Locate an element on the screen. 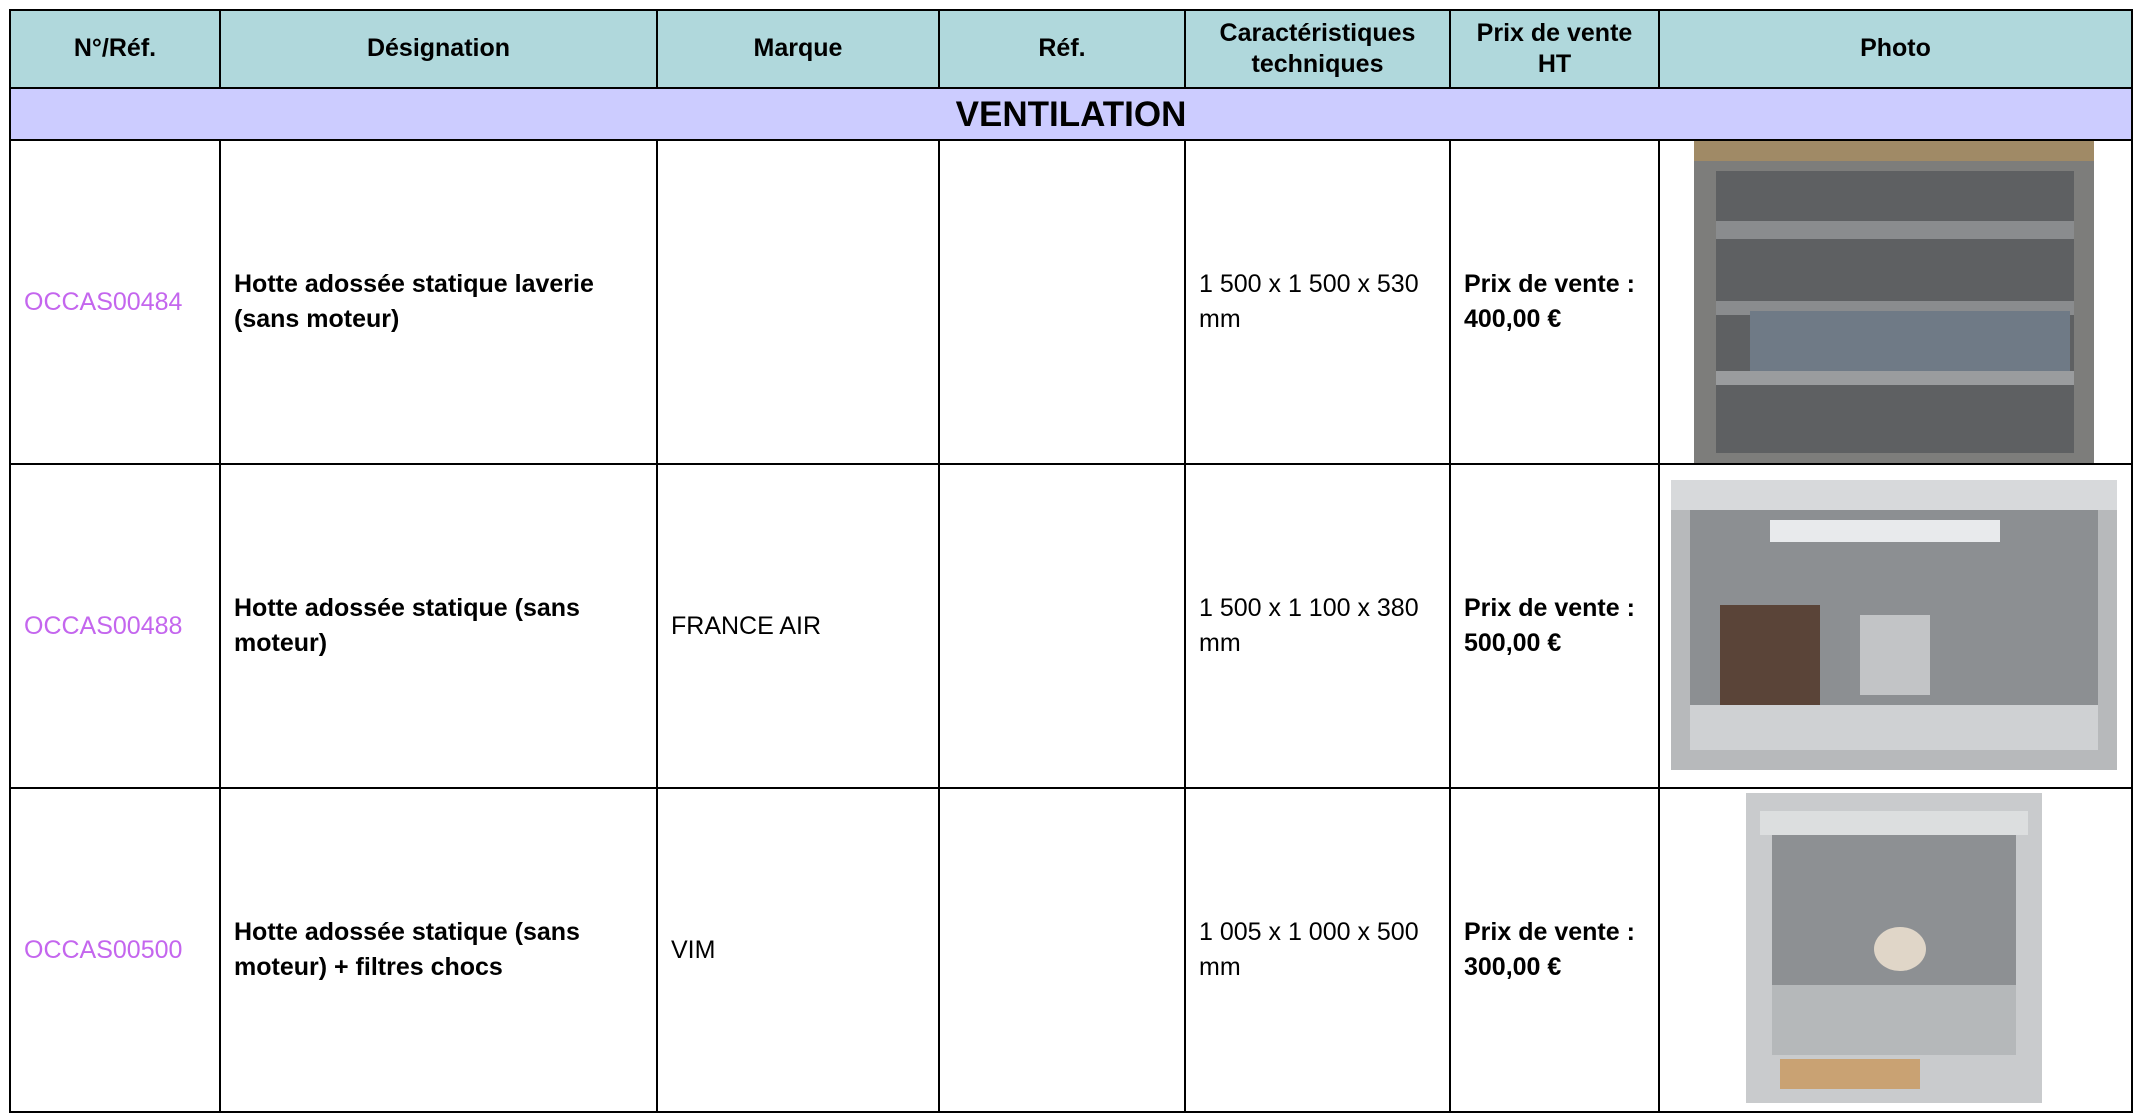 Image resolution: width=2141 pixels, height=1113 pixels. brand-cell: FRANCE AIR is located at coordinates (798, 626).